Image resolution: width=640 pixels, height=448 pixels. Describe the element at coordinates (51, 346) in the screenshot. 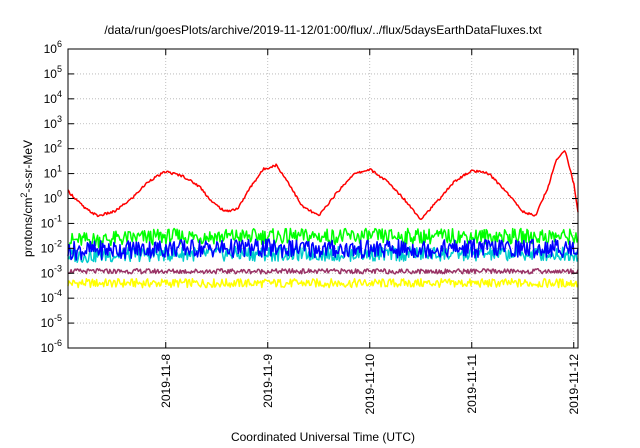

I see `y-tick-label: 10⁻⁶` at that location.